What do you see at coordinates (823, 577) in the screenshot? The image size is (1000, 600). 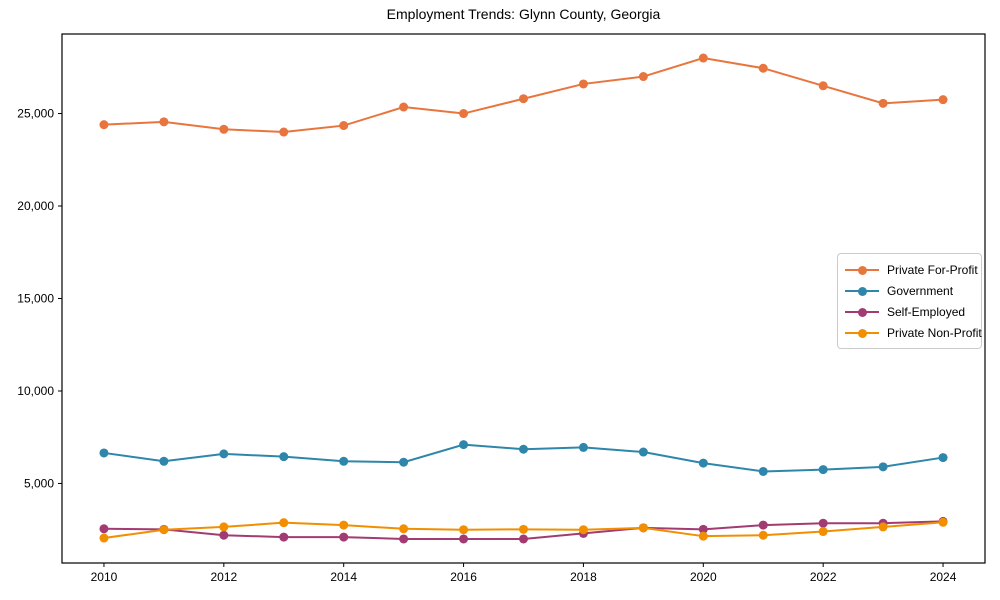 I see `x-tick-label: 2022` at bounding box center [823, 577].